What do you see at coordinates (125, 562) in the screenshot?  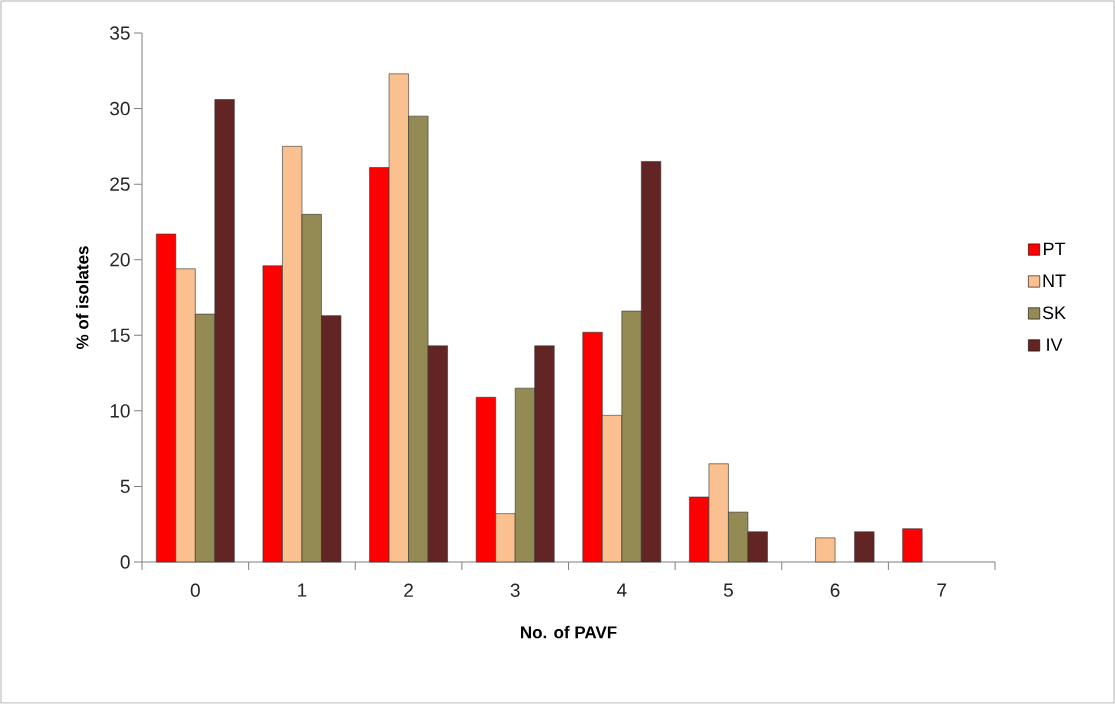 I see `y-tick-label: 0` at bounding box center [125, 562].